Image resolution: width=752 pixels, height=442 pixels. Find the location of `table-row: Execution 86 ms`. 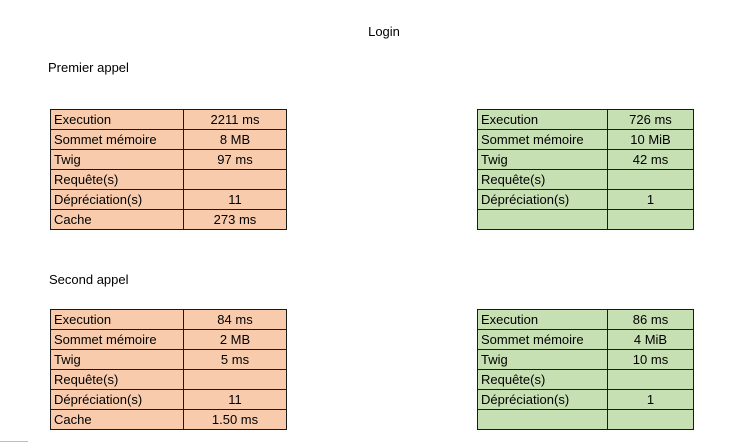

table-row: Execution 86 ms is located at coordinates (585, 319).